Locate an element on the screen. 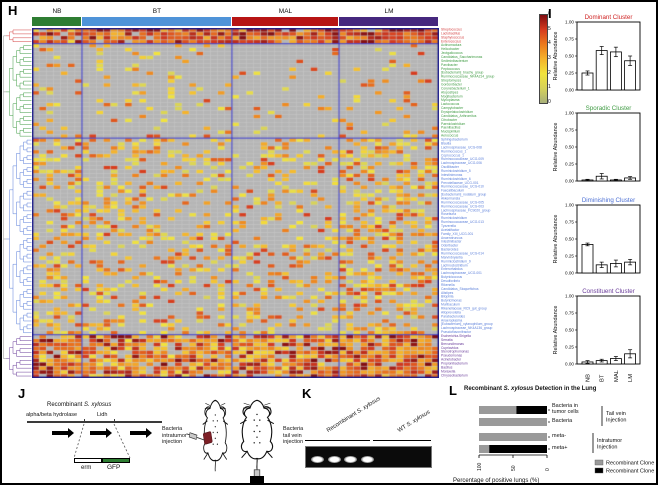 Image resolution: width=658 pixels, height=485 pixels. taxon-label: Muribaculum is located at coordinates (450, 305).